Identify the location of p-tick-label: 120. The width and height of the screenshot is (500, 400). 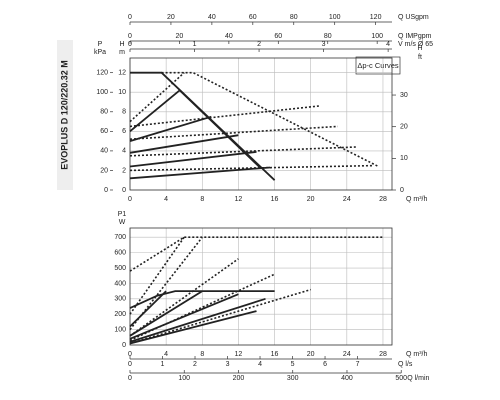
(102, 73).